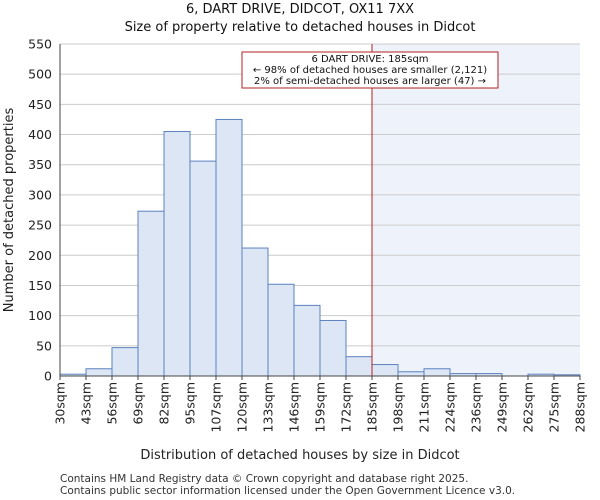  Describe the element at coordinates (40, 104) in the screenshot. I see `y-tick-label: 450` at that location.